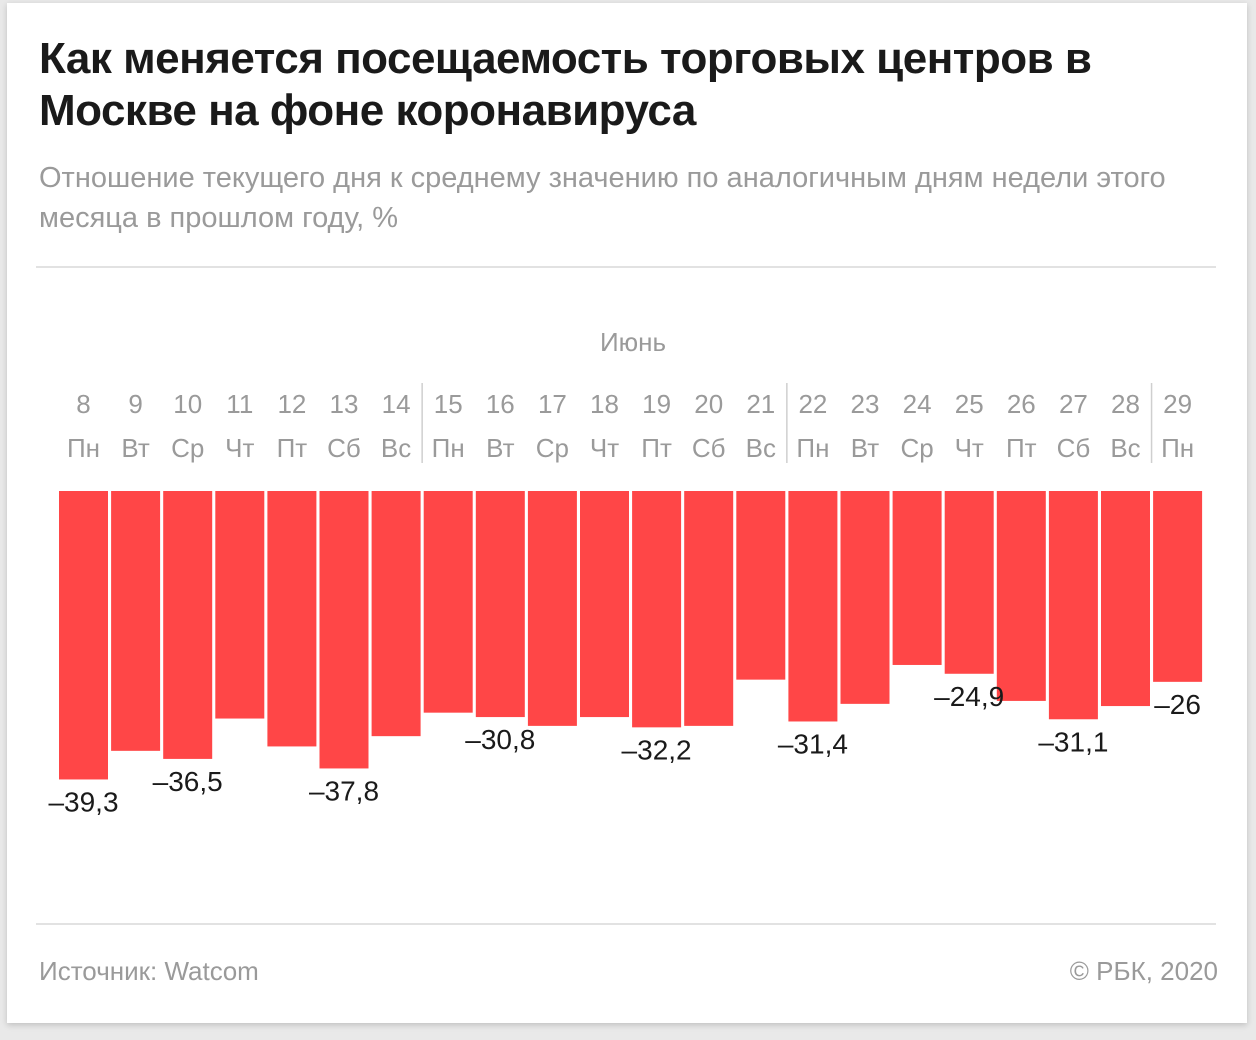 This screenshot has width=1256, height=1040. Describe the element at coordinates (188, 781) in the screenshot. I see `value-label-10: –36,5` at that location.